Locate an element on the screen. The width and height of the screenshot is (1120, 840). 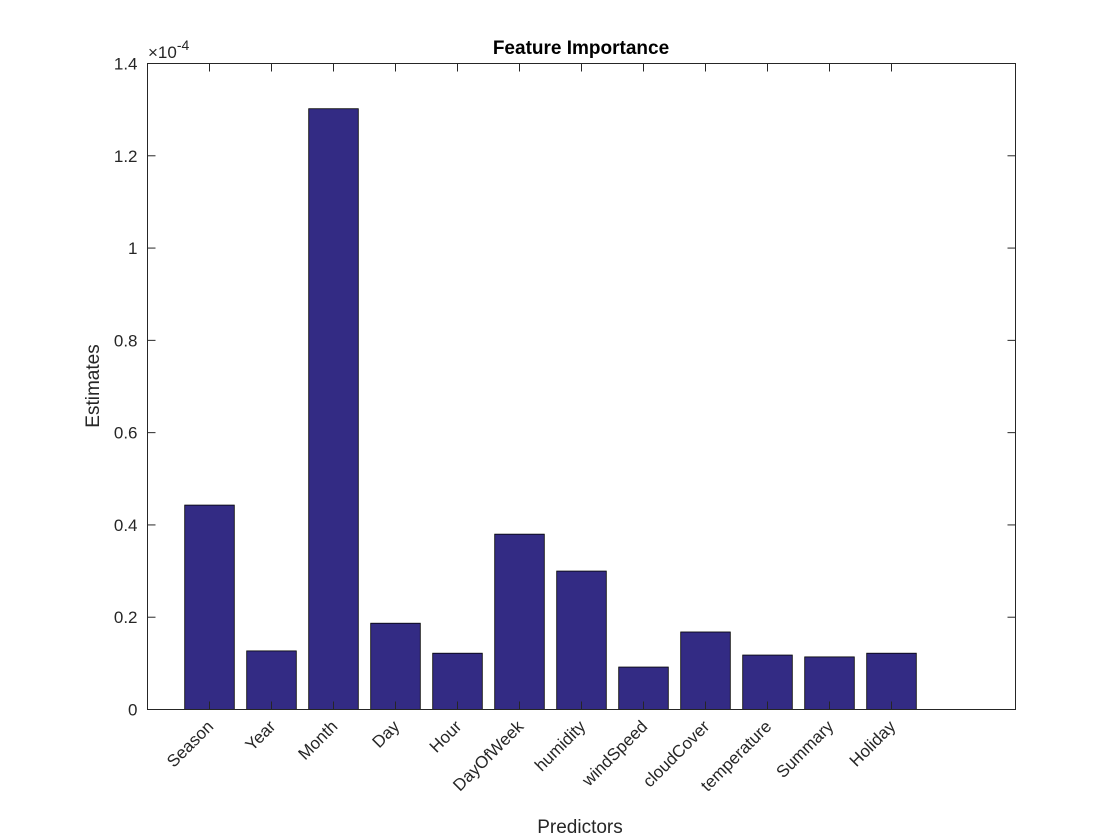
exponent-base: ×10 is located at coordinates (162, 52).